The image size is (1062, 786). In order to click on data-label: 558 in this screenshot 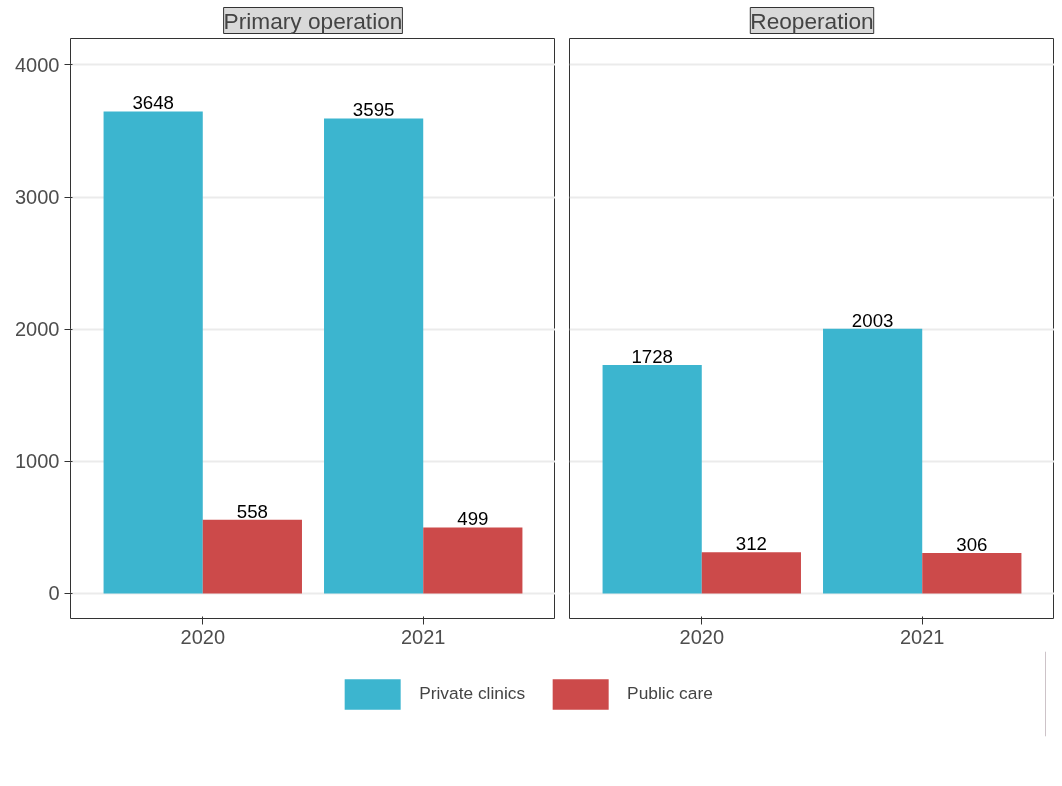, I will do `click(252, 511)`.